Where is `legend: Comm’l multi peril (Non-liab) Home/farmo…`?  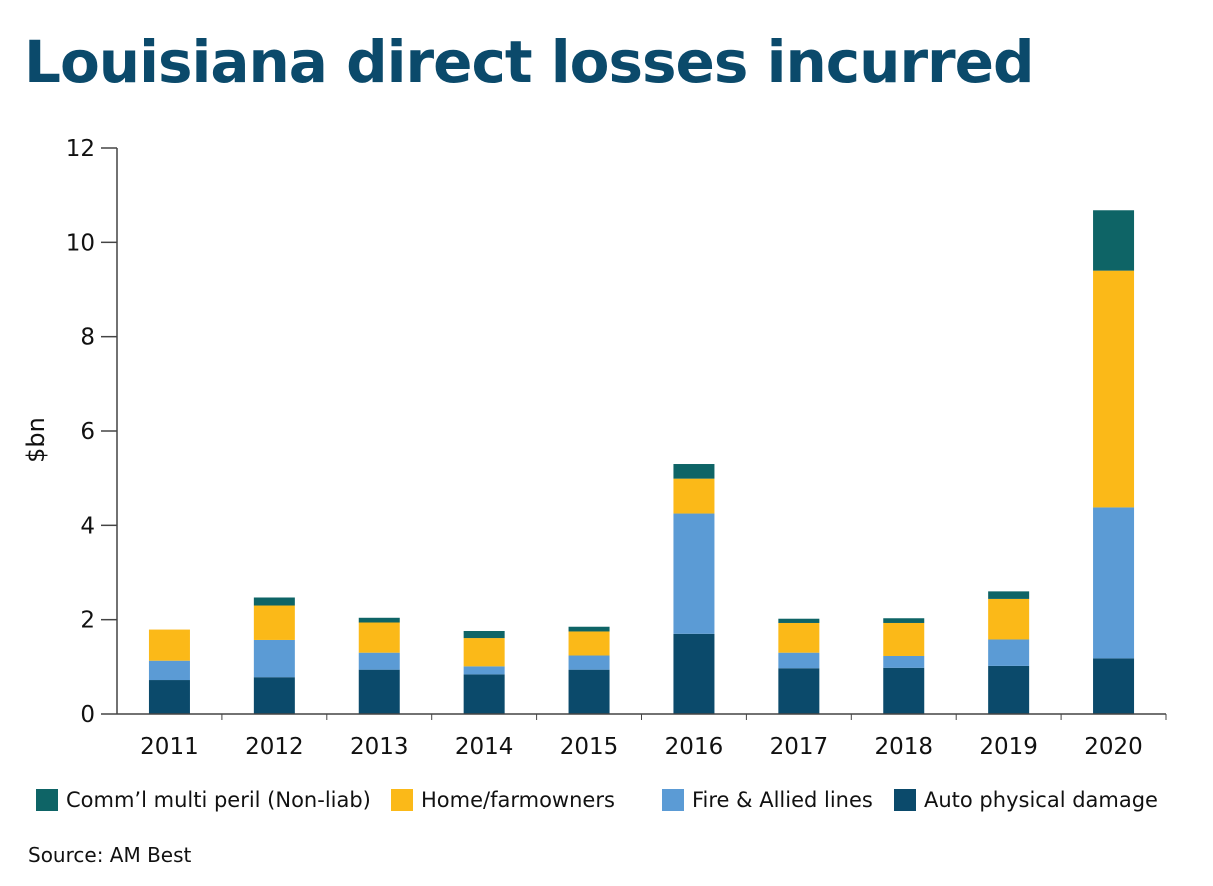
legend: Comm’l multi peril (Non-liab) Home/farmo… is located at coordinates (621, 803).